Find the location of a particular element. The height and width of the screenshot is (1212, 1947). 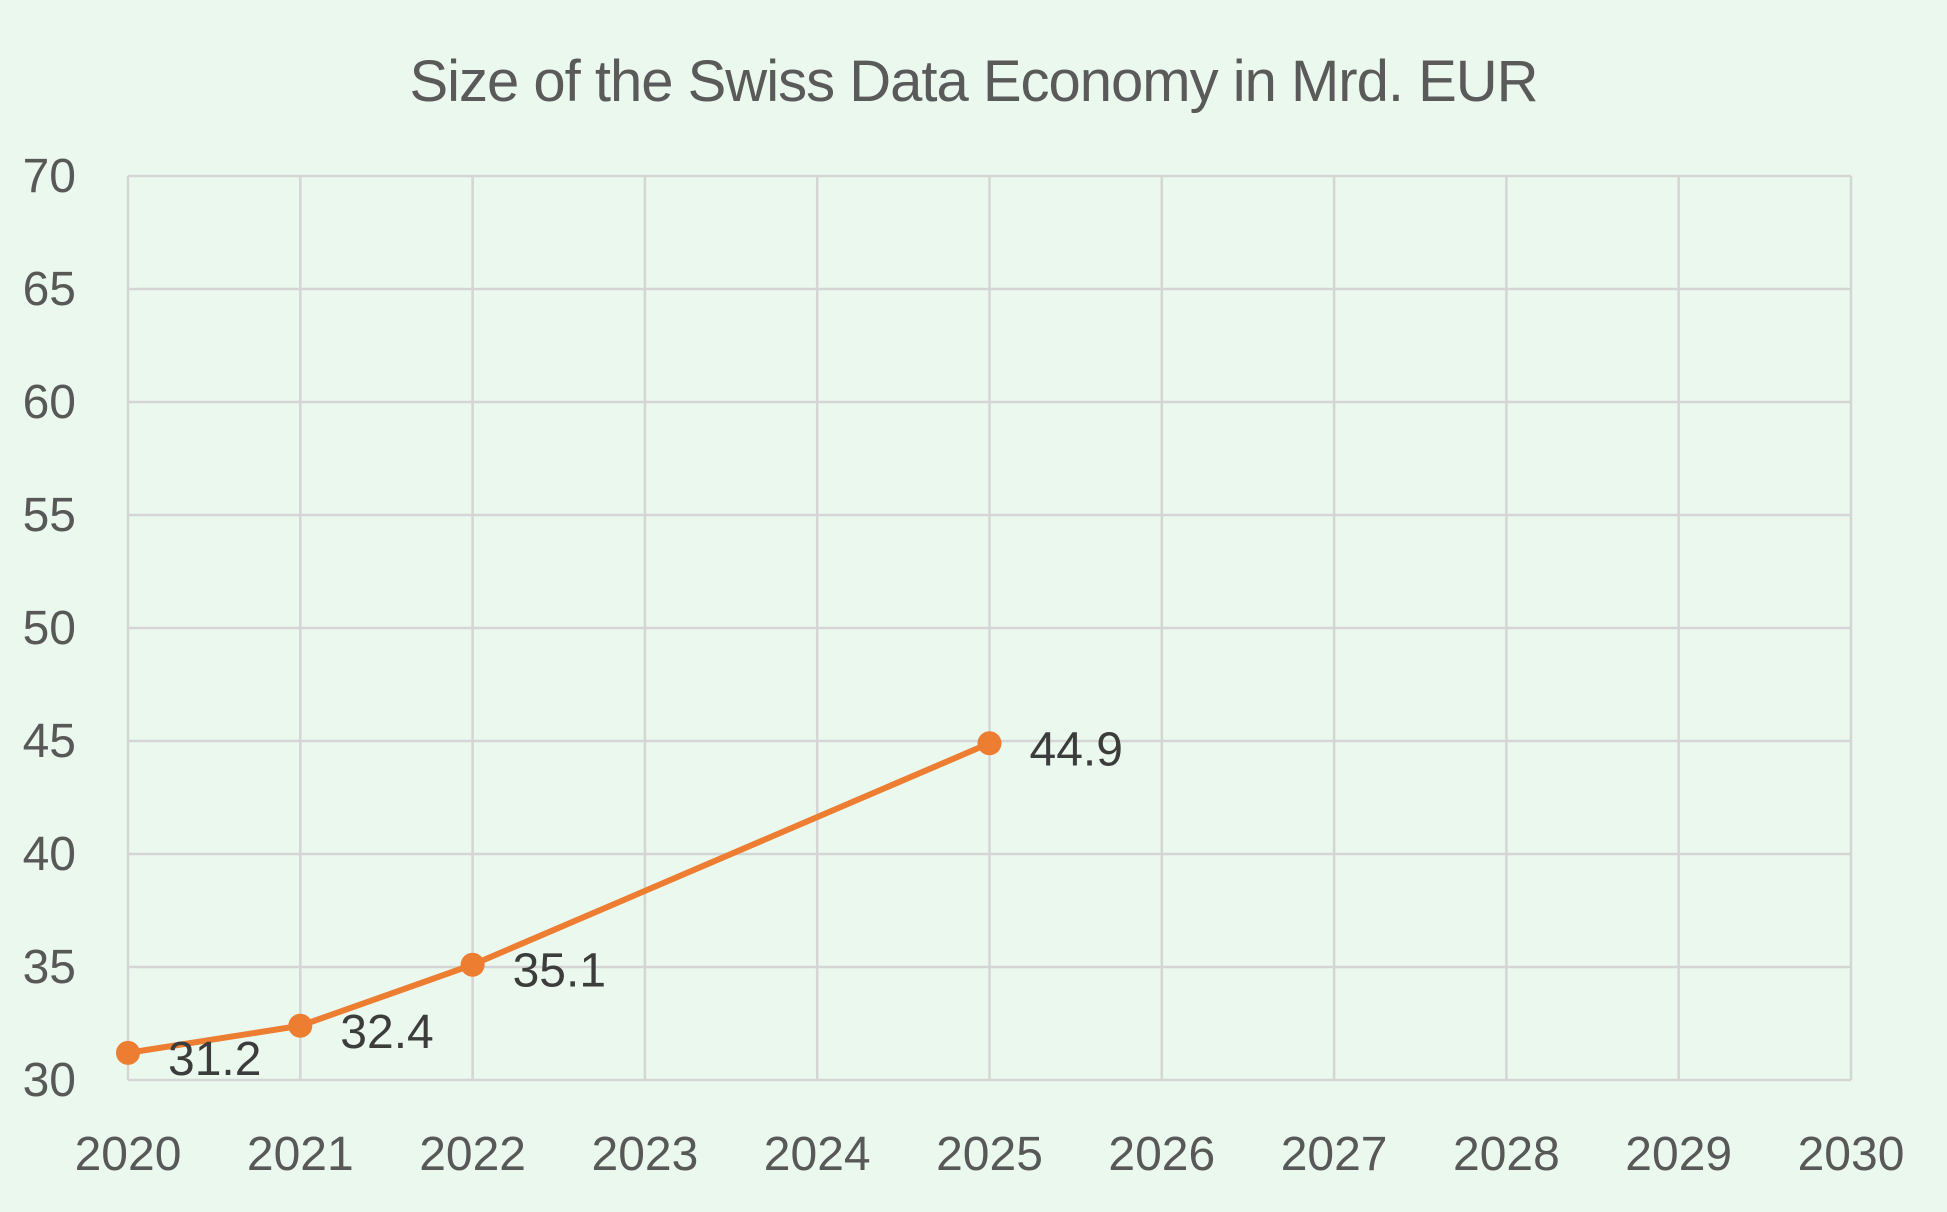

y-tick-label: 50 is located at coordinates (49, 628).